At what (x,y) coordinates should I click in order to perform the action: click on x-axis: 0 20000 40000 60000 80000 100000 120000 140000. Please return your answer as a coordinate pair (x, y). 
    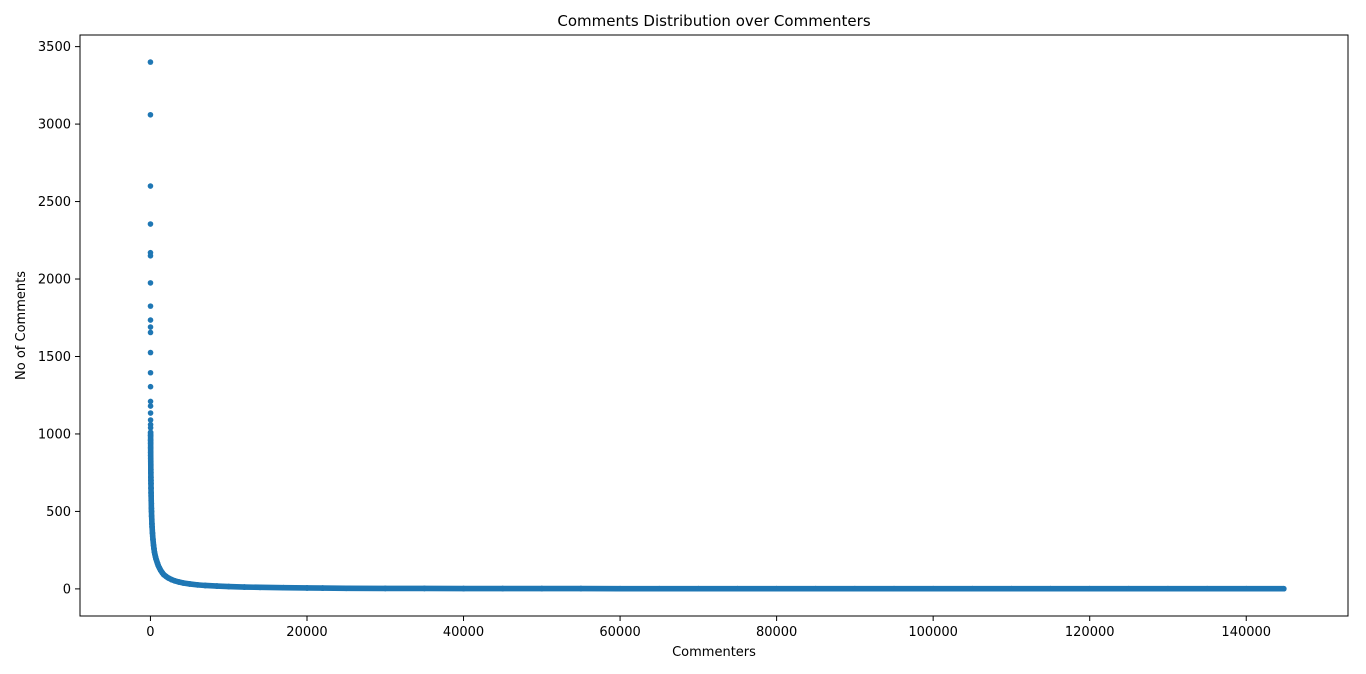
    Looking at the image, I should click on (708, 628).